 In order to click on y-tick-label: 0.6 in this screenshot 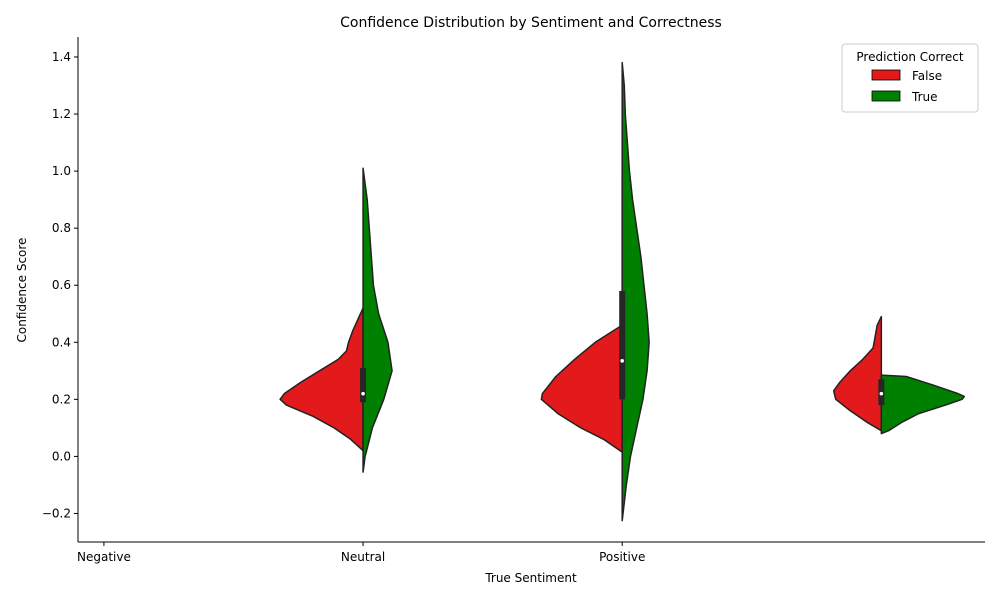, I will do `click(61, 285)`.